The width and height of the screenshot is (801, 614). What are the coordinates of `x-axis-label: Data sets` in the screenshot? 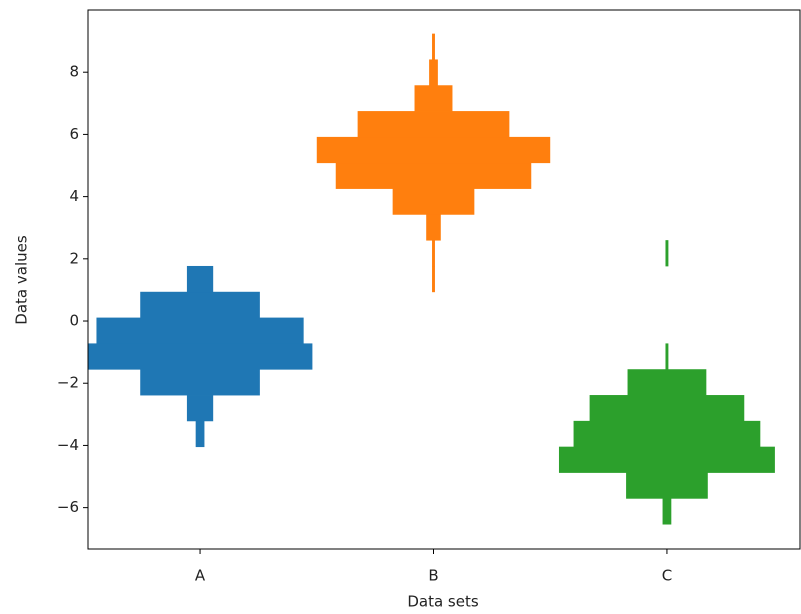 It's located at (443, 602).